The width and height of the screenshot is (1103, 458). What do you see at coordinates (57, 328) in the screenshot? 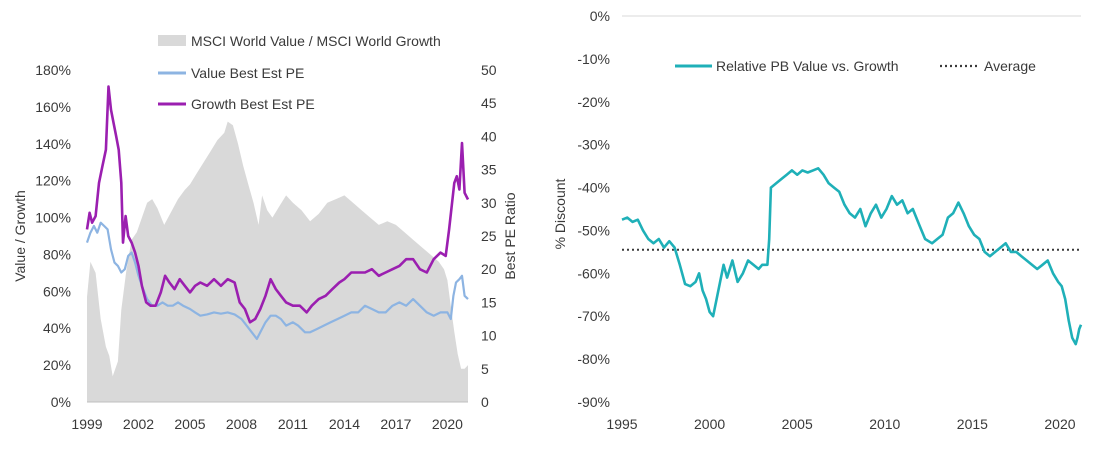
I see `y-left-tick-label: 40%` at bounding box center [57, 328].